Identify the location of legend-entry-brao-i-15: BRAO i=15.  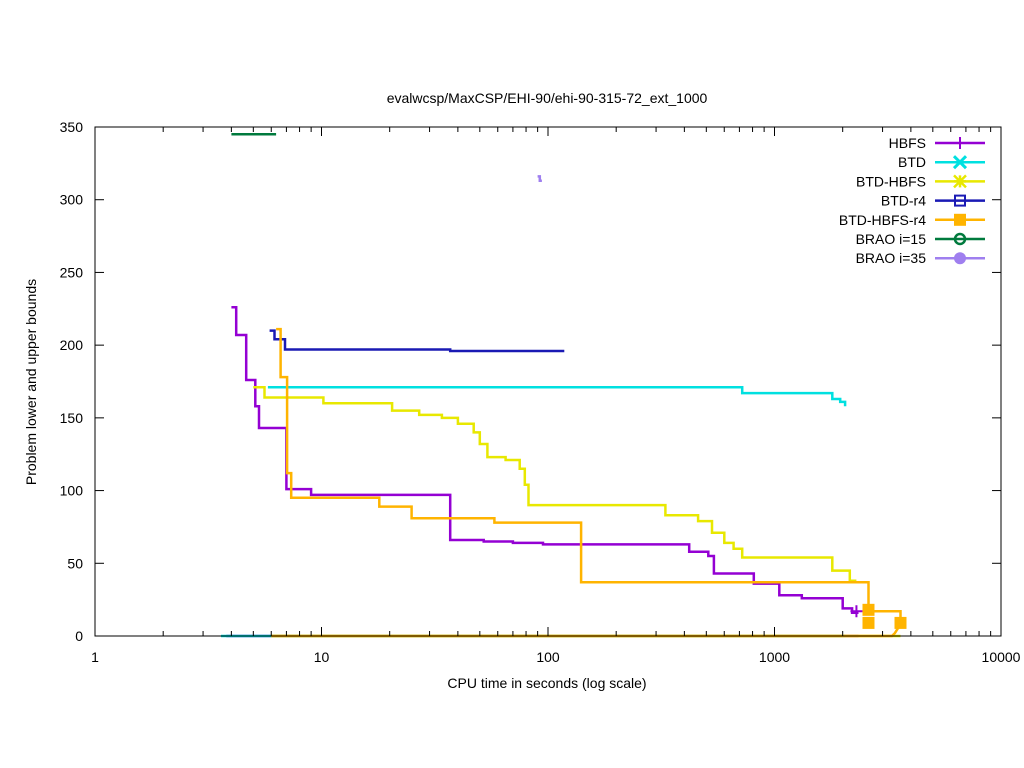
(920, 239).